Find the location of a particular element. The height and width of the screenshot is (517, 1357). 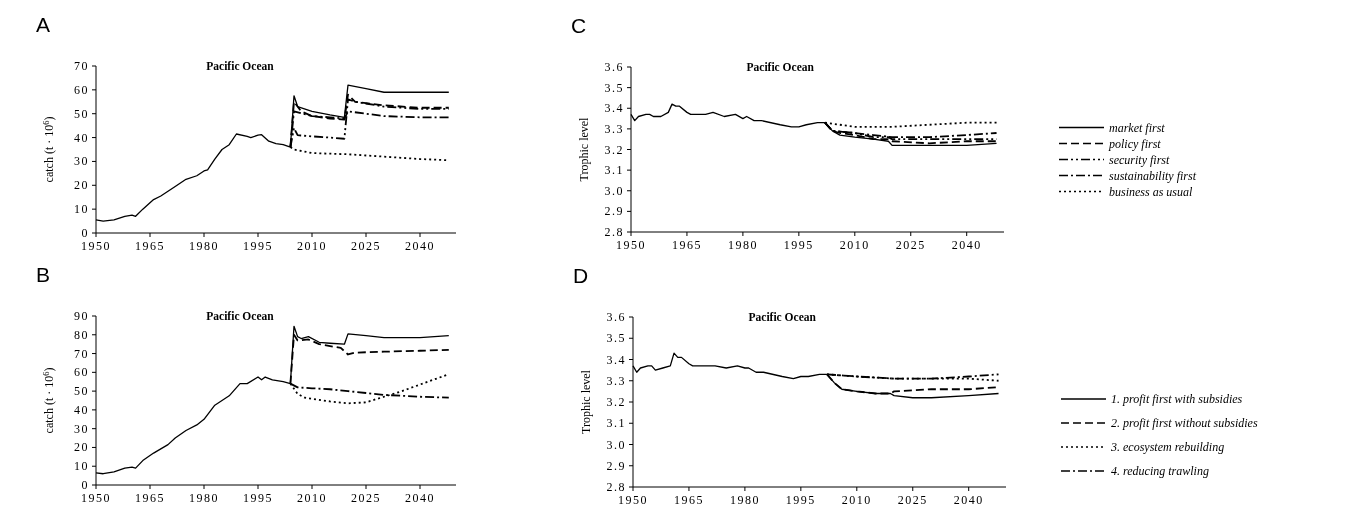

legend-label: policy first is located at coordinates (1135, 143).